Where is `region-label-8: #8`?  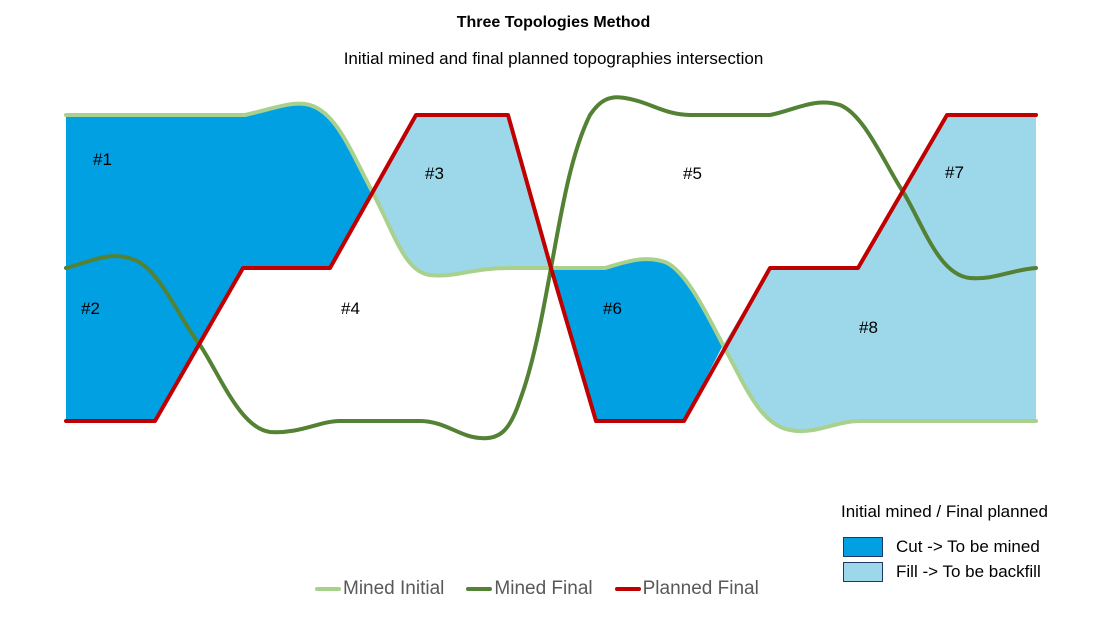
region-label-8: #8 is located at coordinates (868, 327).